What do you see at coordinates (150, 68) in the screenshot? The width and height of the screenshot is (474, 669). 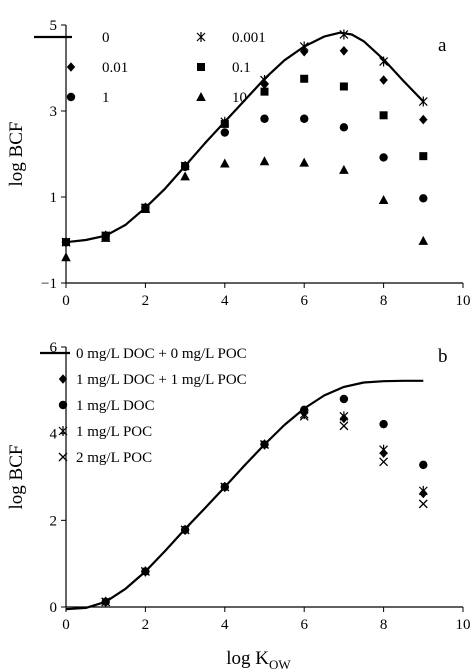 I see `legend: 0 0.001 0.01 0.1 1 10` at bounding box center [150, 68].